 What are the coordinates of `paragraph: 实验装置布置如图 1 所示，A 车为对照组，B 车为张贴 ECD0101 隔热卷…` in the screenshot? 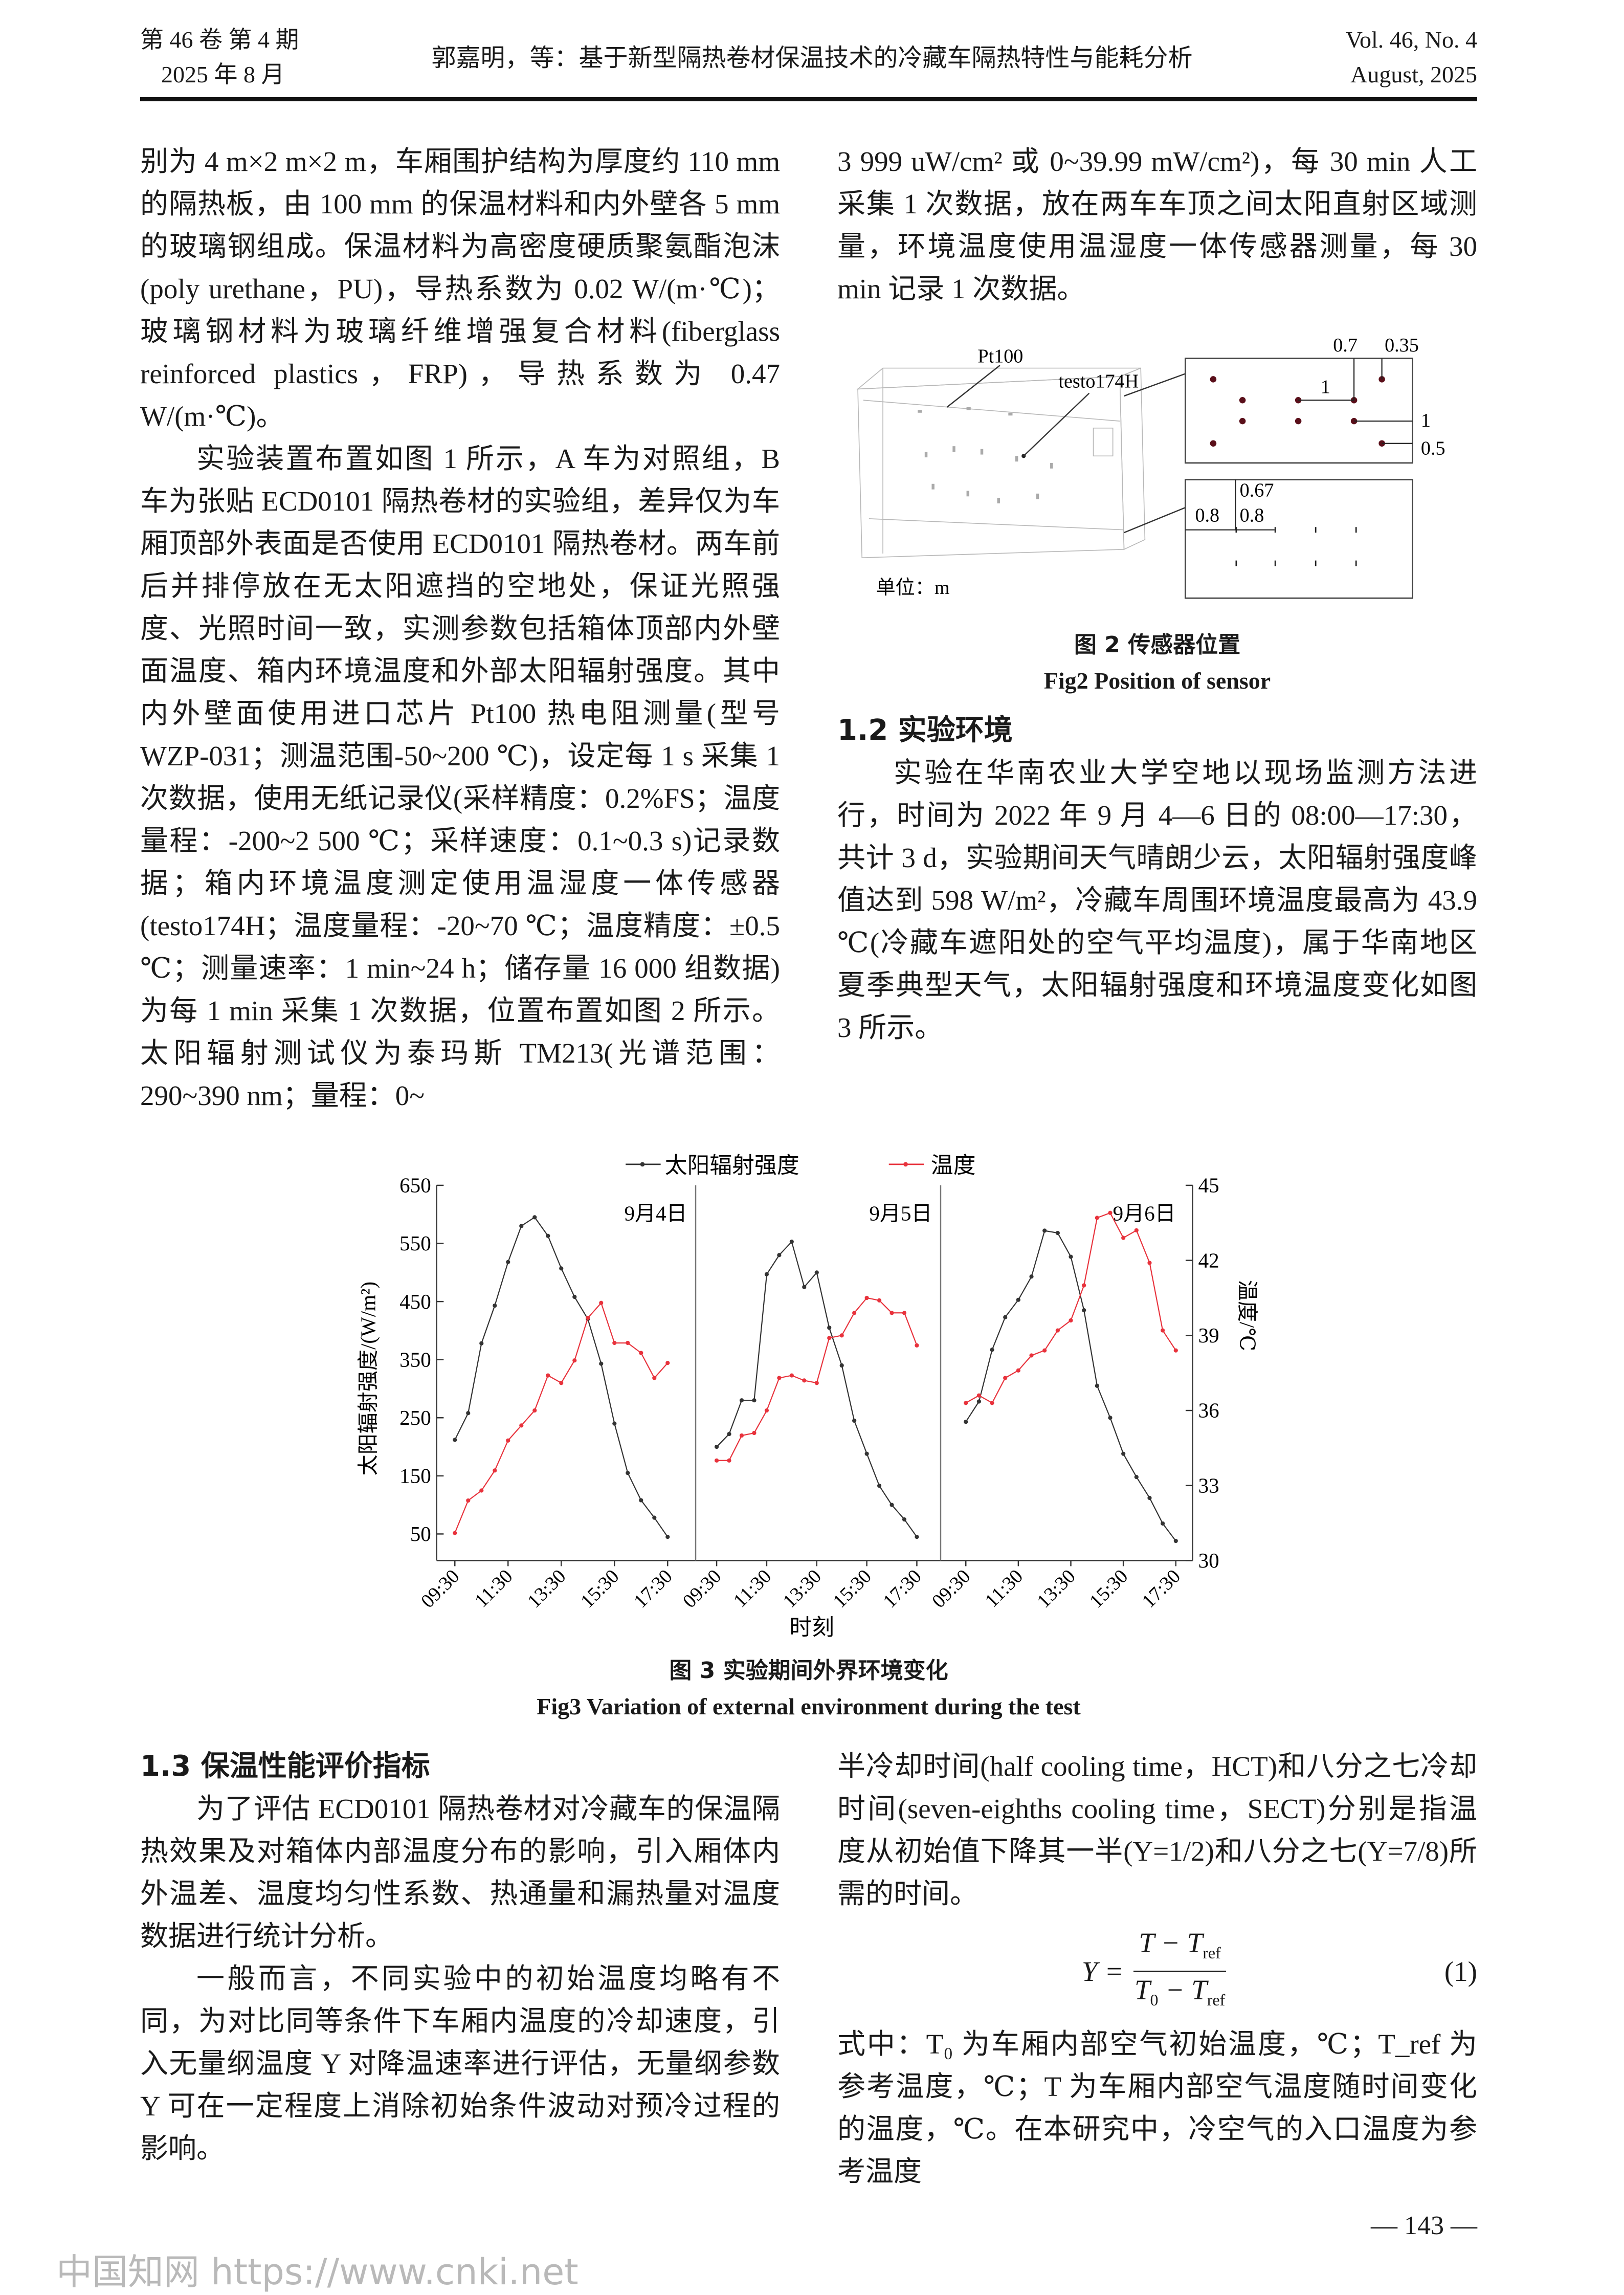 It's located at (460, 777).